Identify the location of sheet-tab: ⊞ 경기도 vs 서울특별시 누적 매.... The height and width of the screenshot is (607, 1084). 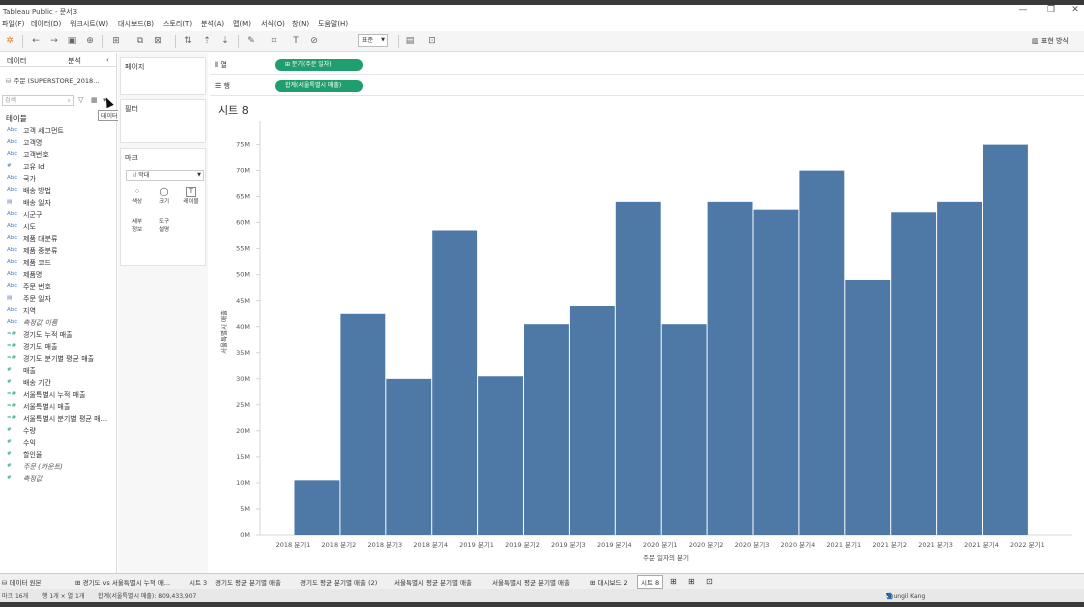
(122, 583).